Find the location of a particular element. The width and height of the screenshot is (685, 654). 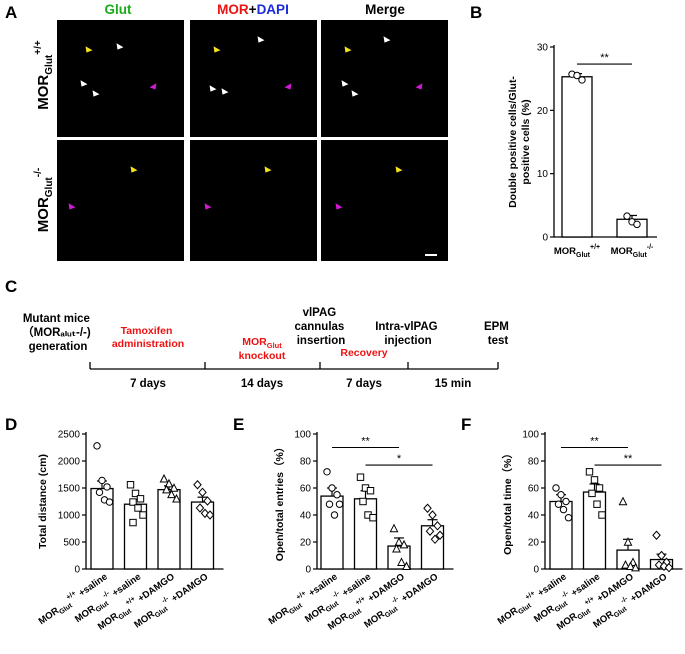

panel-label-a: A is located at coordinates (11, 12).